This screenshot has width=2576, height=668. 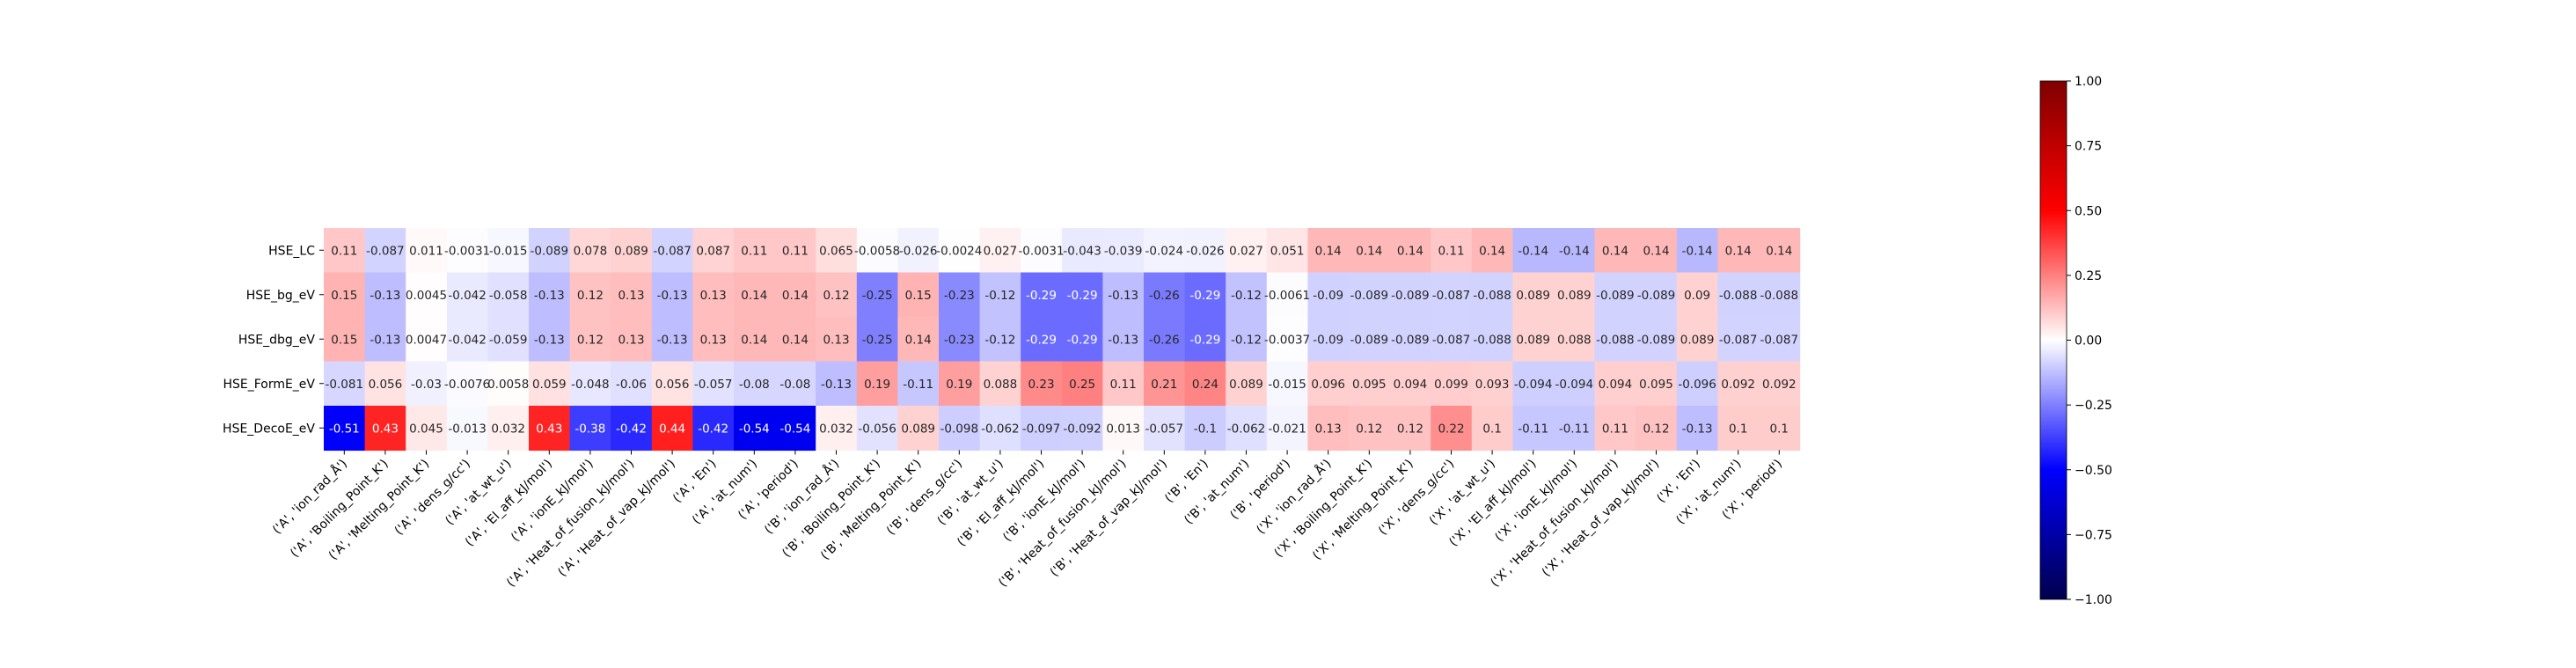 What do you see at coordinates (1082, 251) in the screenshot?
I see `cell-value-label: -0.043` at bounding box center [1082, 251].